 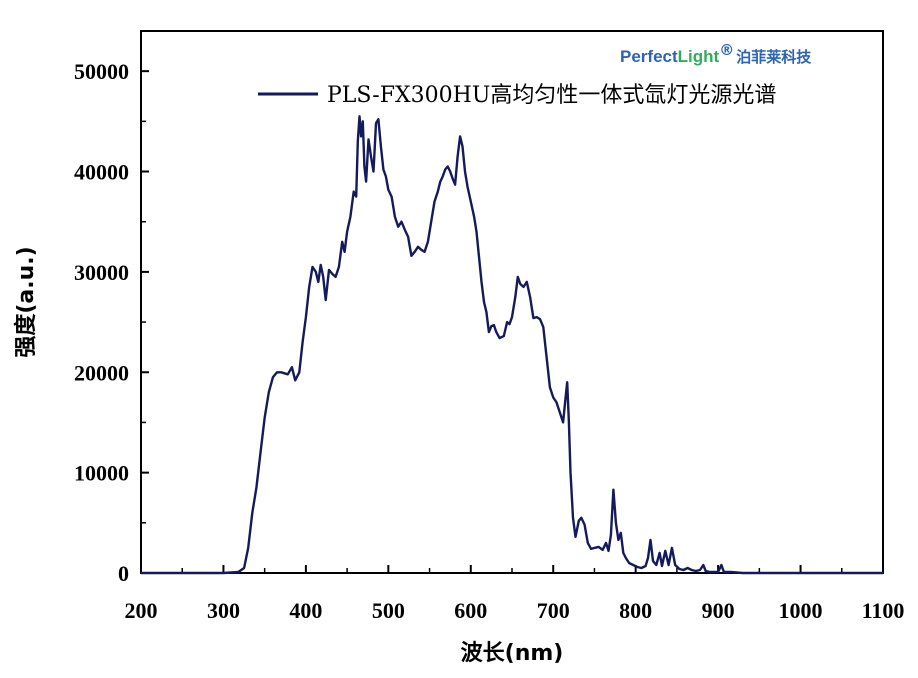 I want to click on logo-text: PerfectLight® 泊菲莱科技, so click(x=716, y=53).